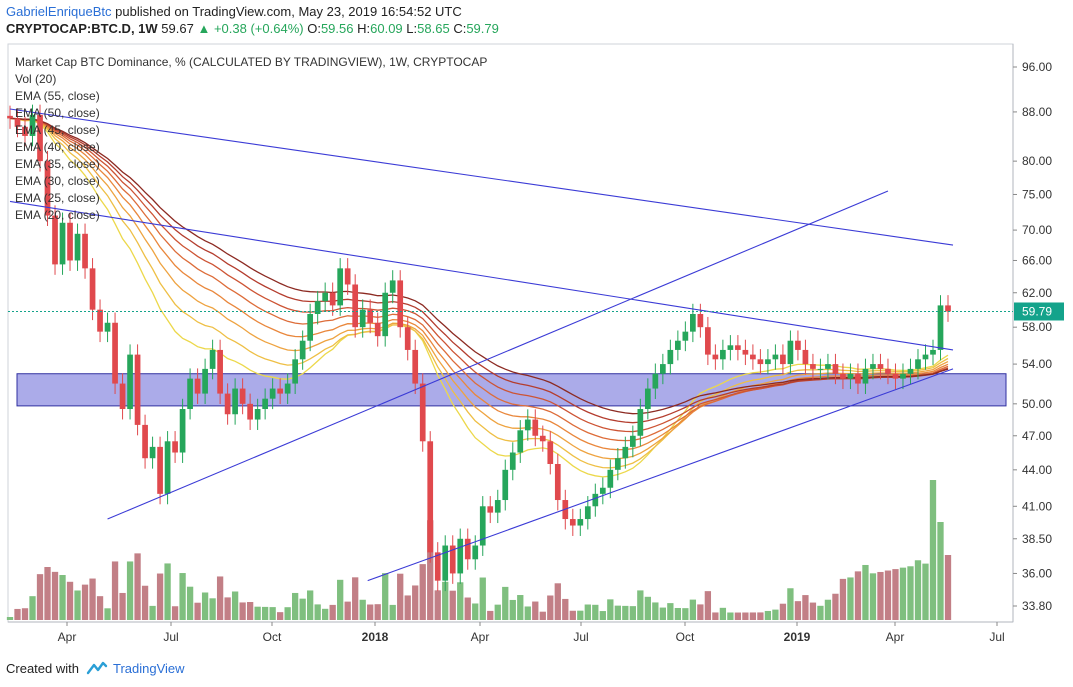 This screenshot has width=1073, height=687. What do you see at coordinates (258, 28) in the screenshot?
I see `price-change: +0.38 (+0.64%)` at bounding box center [258, 28].